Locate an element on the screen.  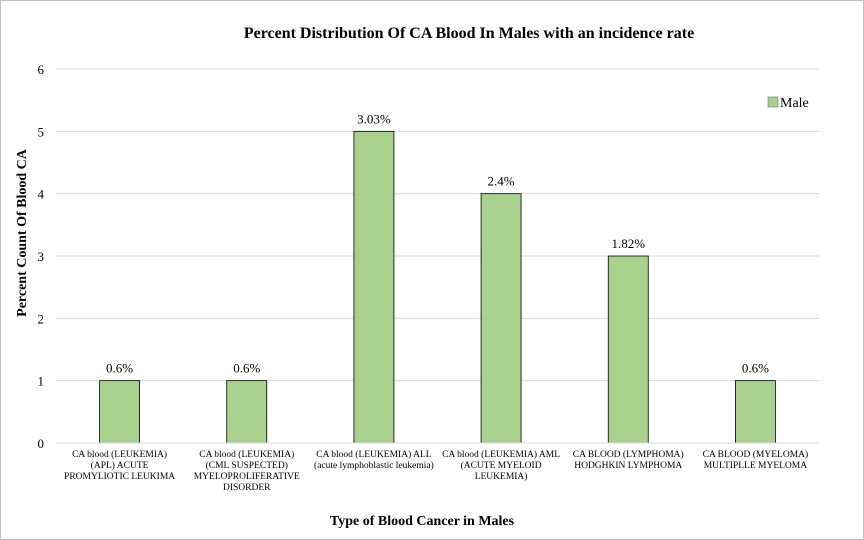
x-category-line: (acute lymphoblastic leukemia) is located at coordinates (374, 465).